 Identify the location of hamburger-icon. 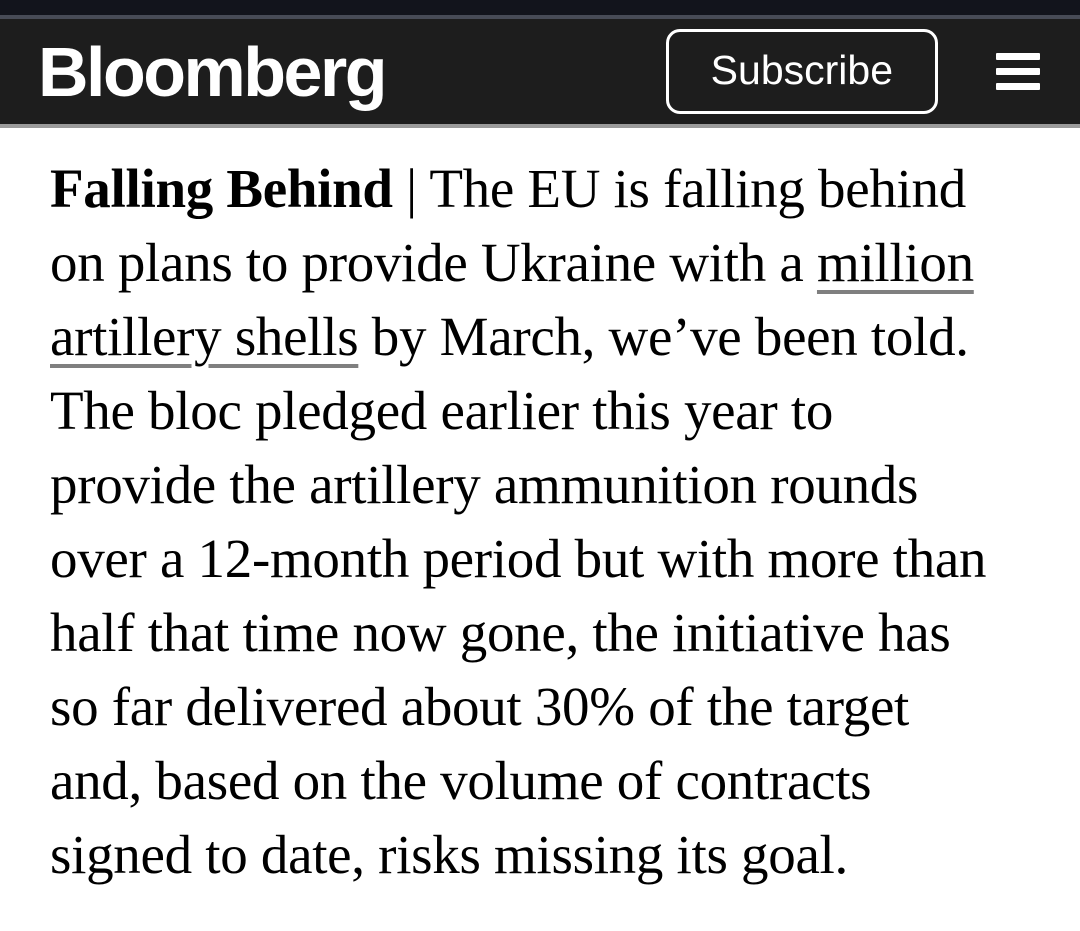
(1018, 71).